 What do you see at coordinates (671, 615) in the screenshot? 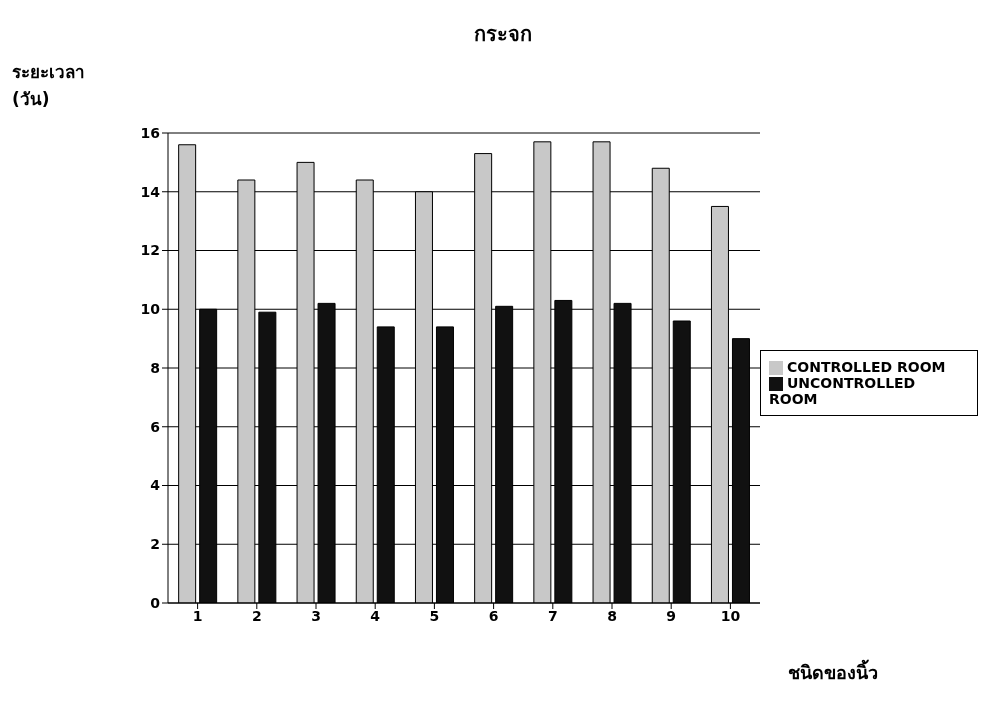
I see `x-tick-label: 9` at bounding box center [671, 615].